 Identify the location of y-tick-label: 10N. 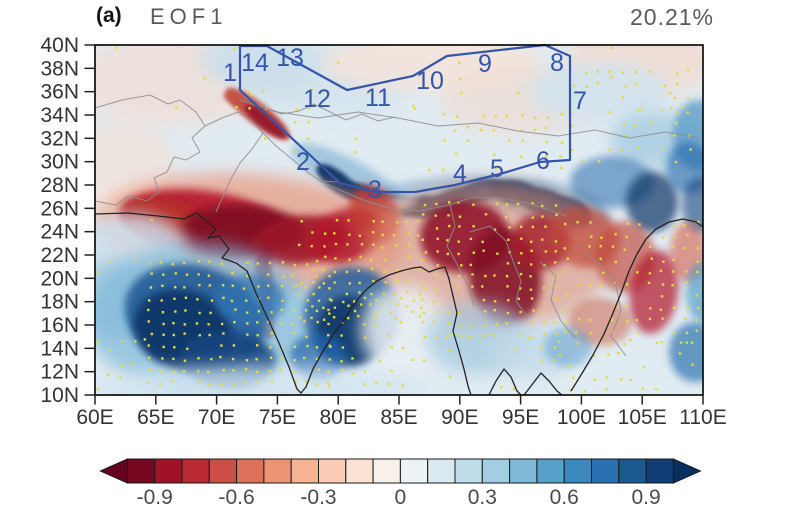
(59, 395).